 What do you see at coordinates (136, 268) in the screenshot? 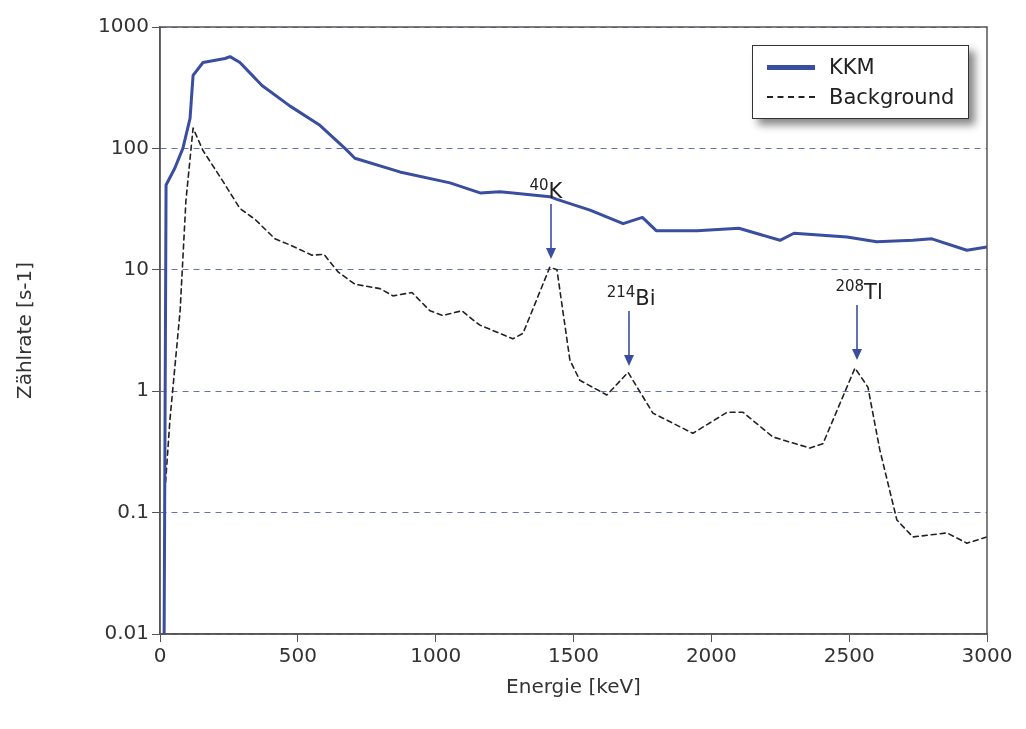
I see `y-tick-label: 10` at bounding box center [136, 268].